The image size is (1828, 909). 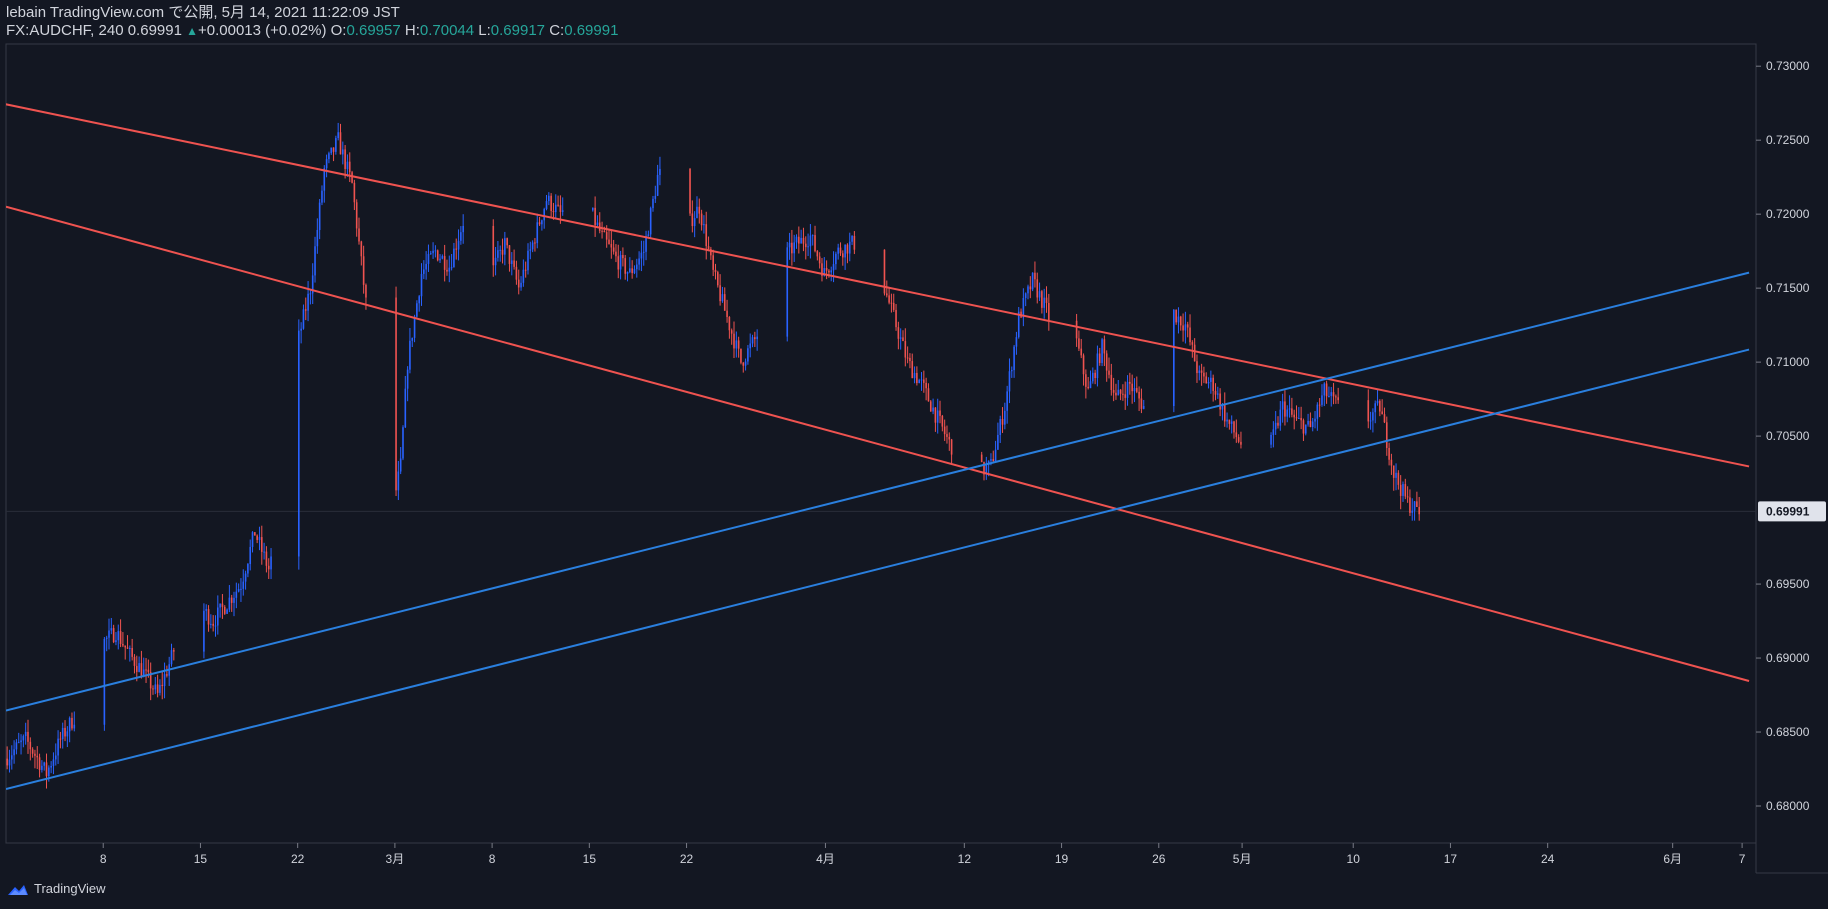 I want to click on x-tick-label: 6月, so click(x=1672, y=859).